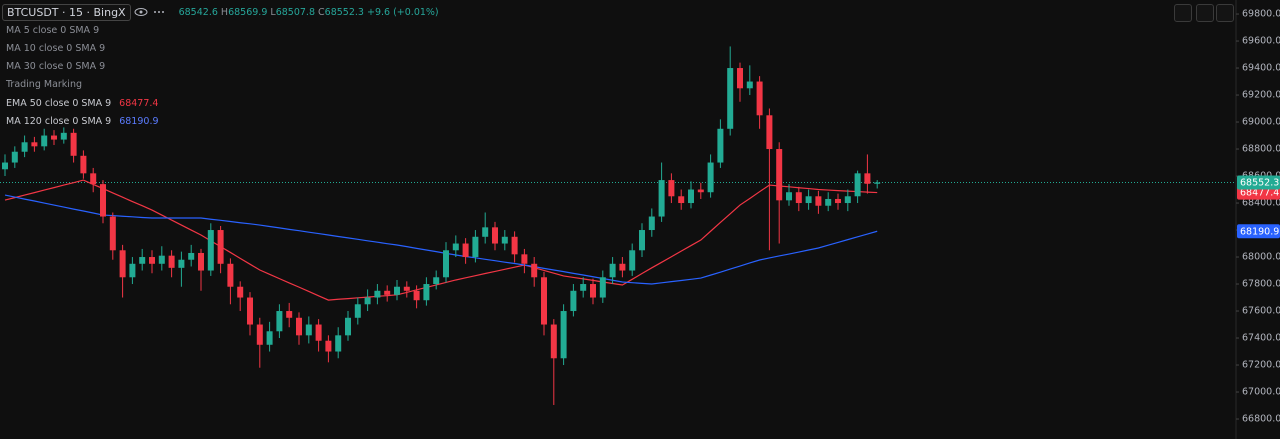 The image size is (1280, 439). What do you see at coordinates (1261, 257) in the screenshot?
I see `y-tick-label: 68000.0` at bounding box center [1261, 257].